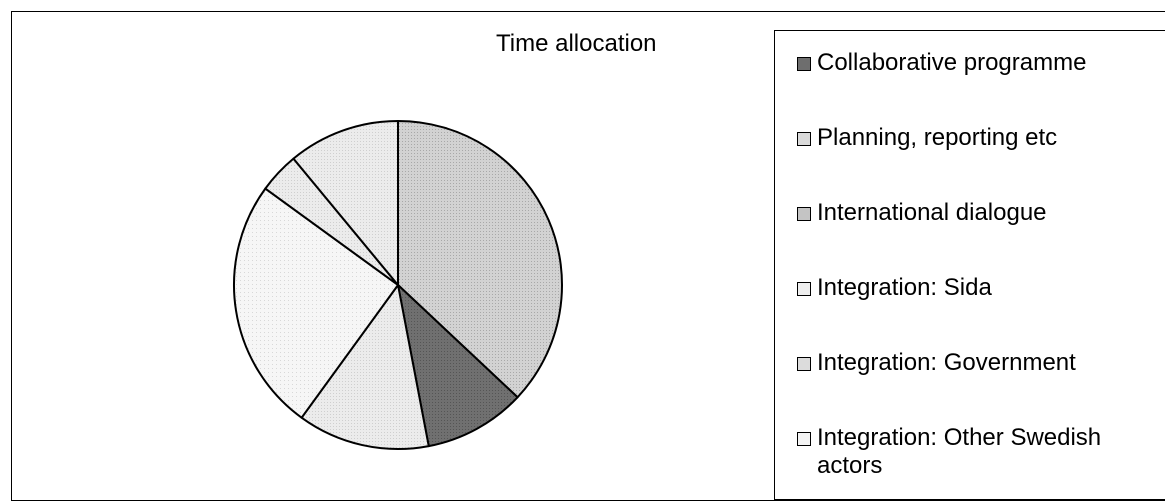  What do you see at coordinates (952, 62) in the screenshot?
I see `legend-label: Collaborative programme` at bounding box center [952, 62].